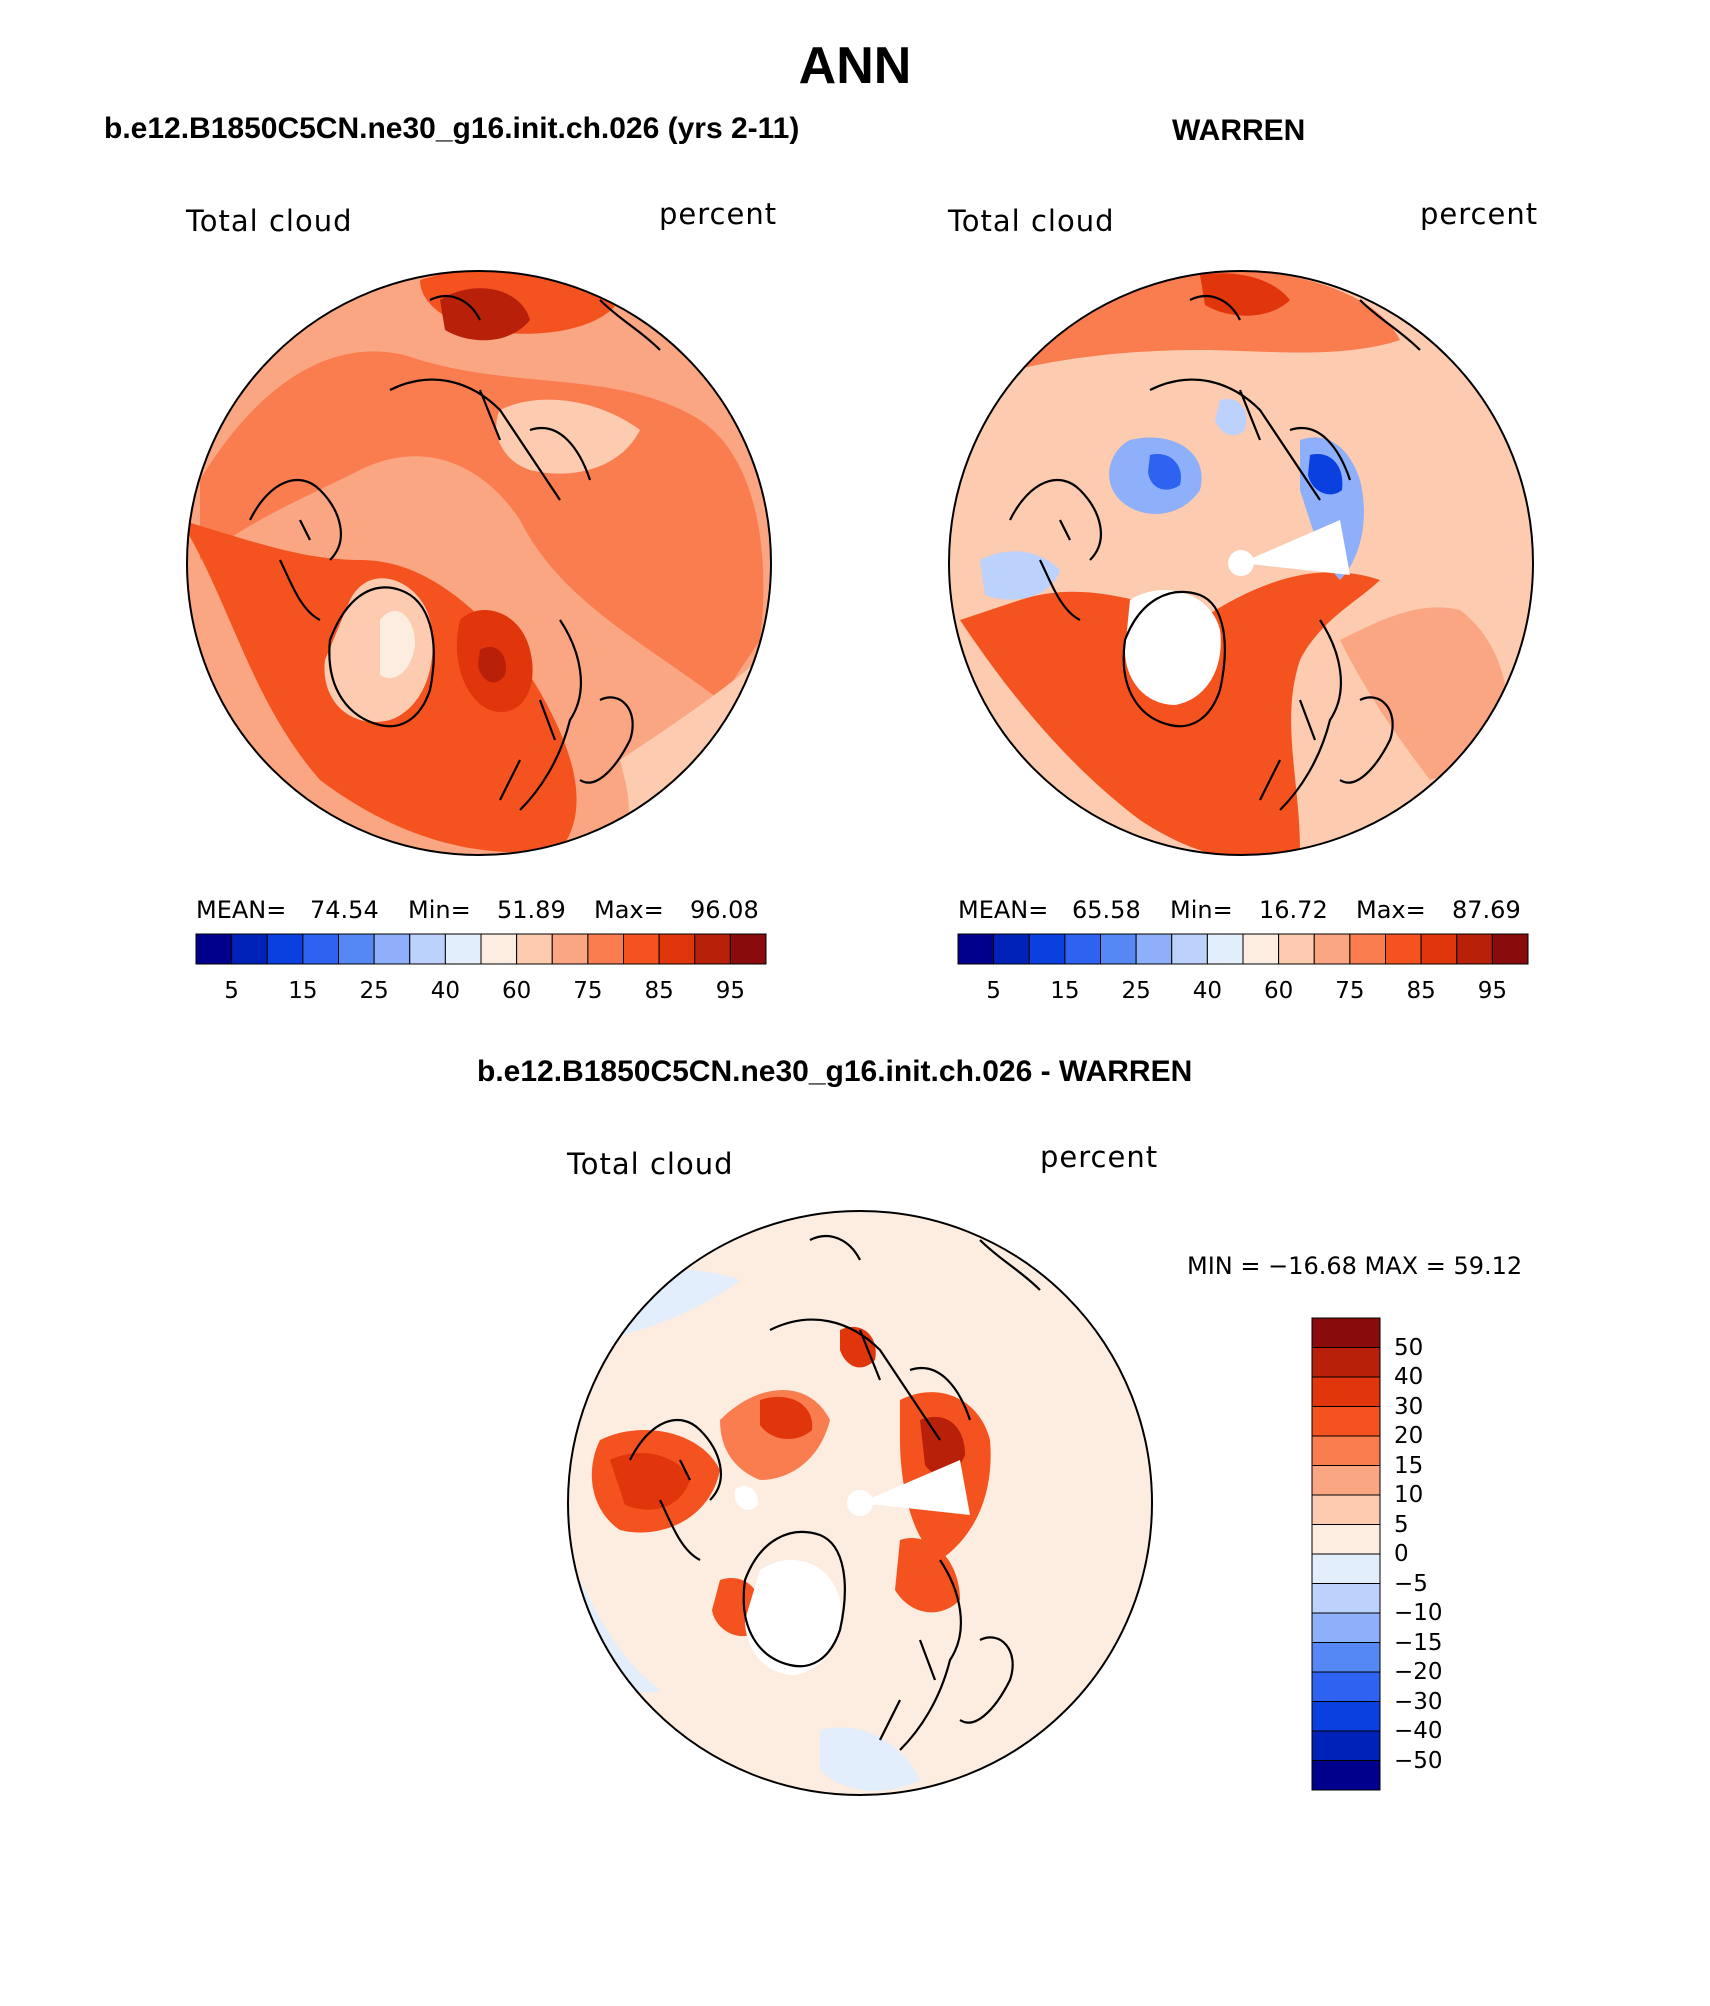  What do you see at coordinates (1486, 910) in the screenshot?
I see `obs-max-value: 87.69` at bounding box center [1486, 910].